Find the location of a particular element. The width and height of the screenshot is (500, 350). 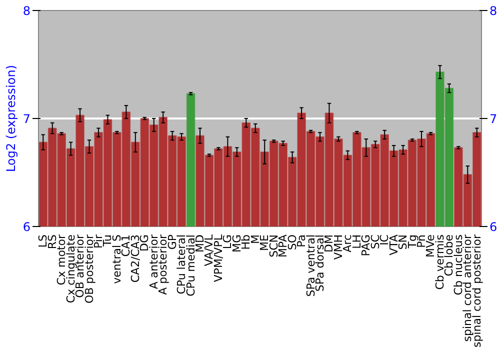

y-tick-label: 7 is located at coordinates (26, 119).